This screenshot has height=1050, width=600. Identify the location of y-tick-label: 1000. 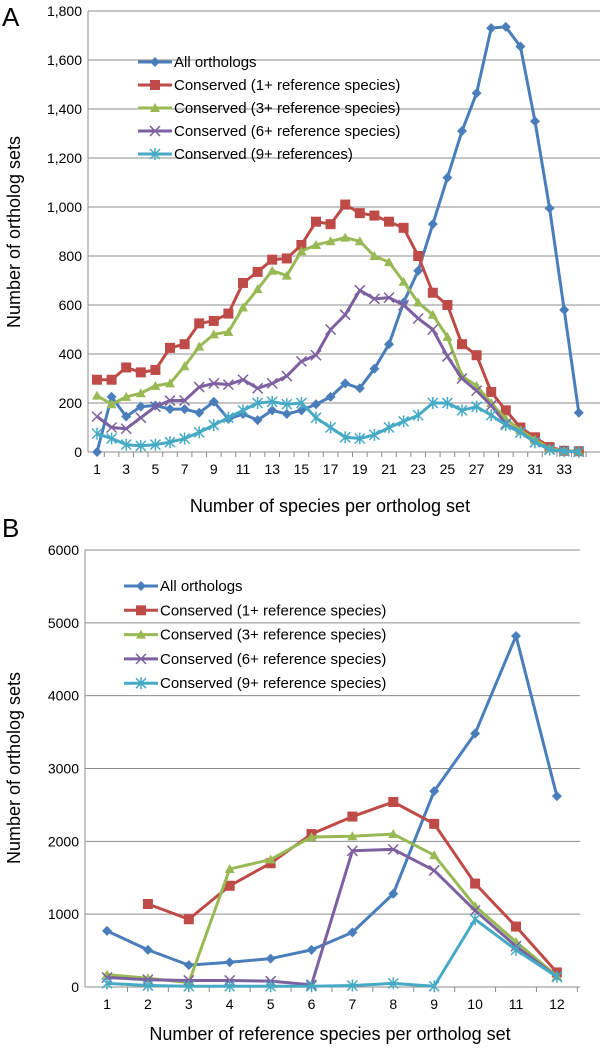
(63, 914).